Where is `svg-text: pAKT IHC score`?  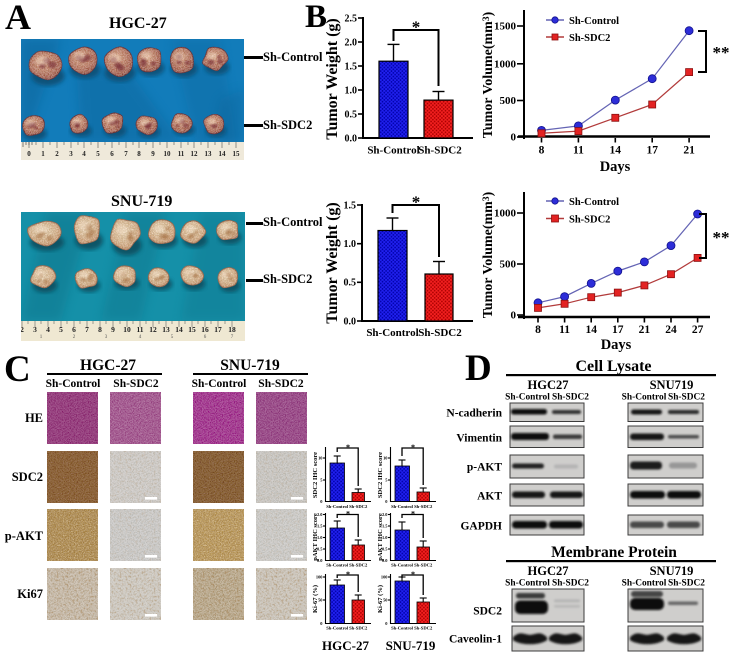 svg-text: pAKT IHC score is located at coordinates (380, 537).